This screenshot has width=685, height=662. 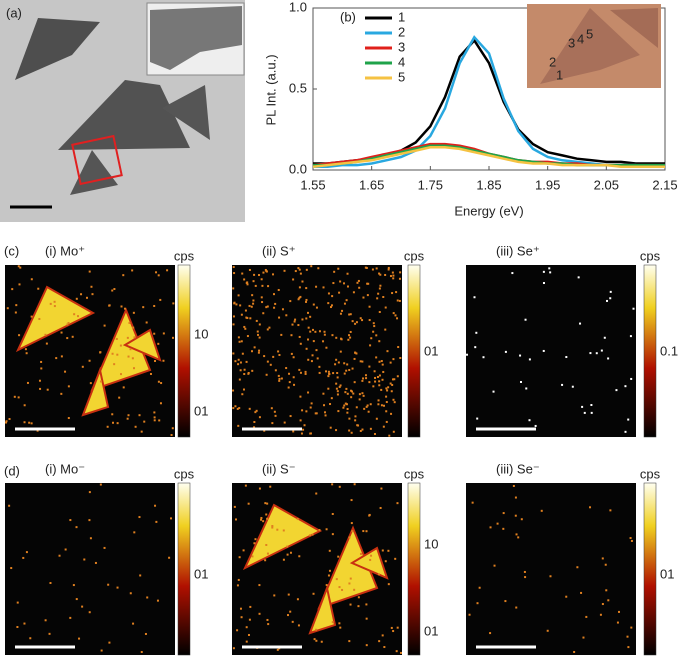 What do you see at coordinates (14, 12) in the screenshot?
I see `panel-label: (a)` at bounding box center [14, 12].